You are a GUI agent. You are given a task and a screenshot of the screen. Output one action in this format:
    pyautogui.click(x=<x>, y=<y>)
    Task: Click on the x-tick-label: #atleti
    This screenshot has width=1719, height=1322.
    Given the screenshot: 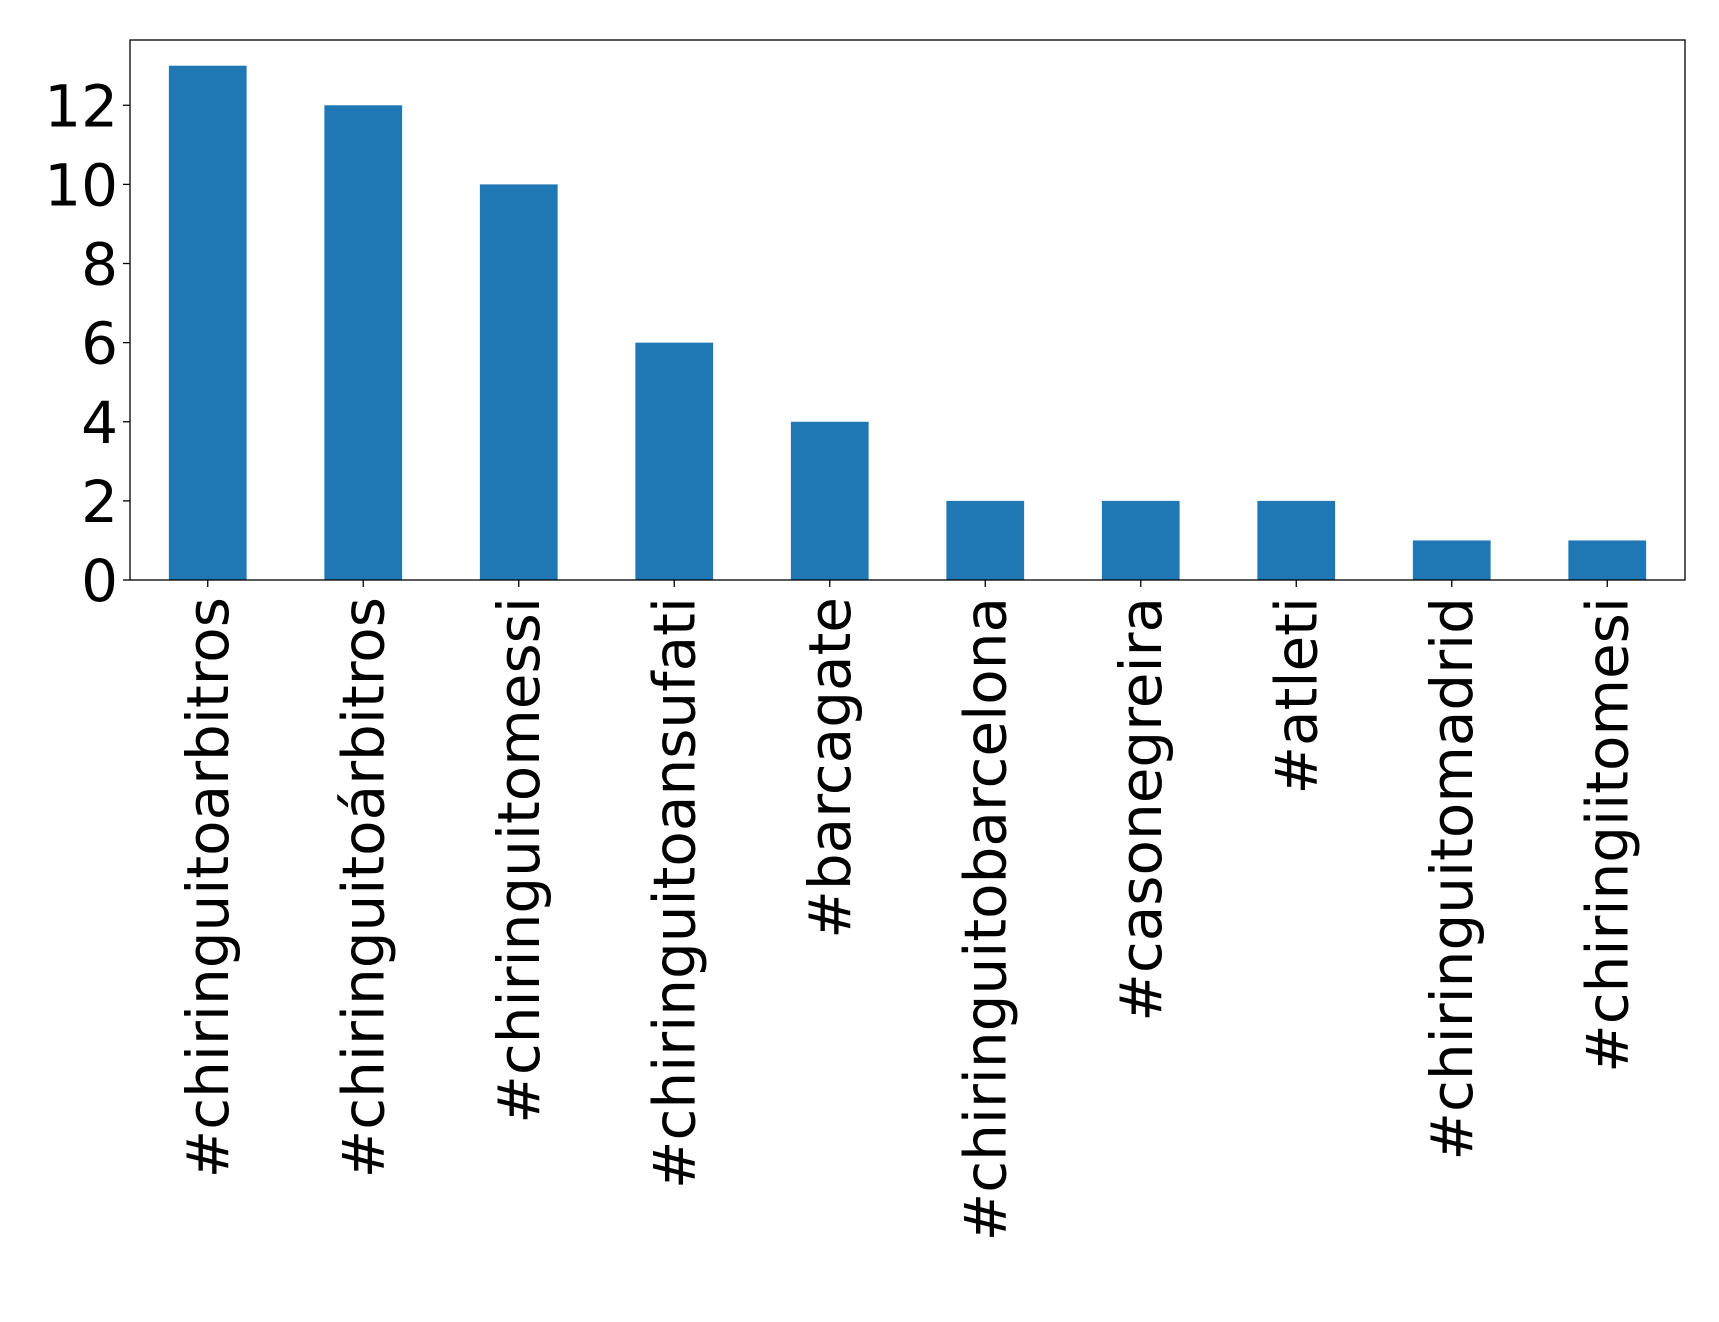 What is the action you would take?
    pyautogui.click(x=1296, y=696)
    